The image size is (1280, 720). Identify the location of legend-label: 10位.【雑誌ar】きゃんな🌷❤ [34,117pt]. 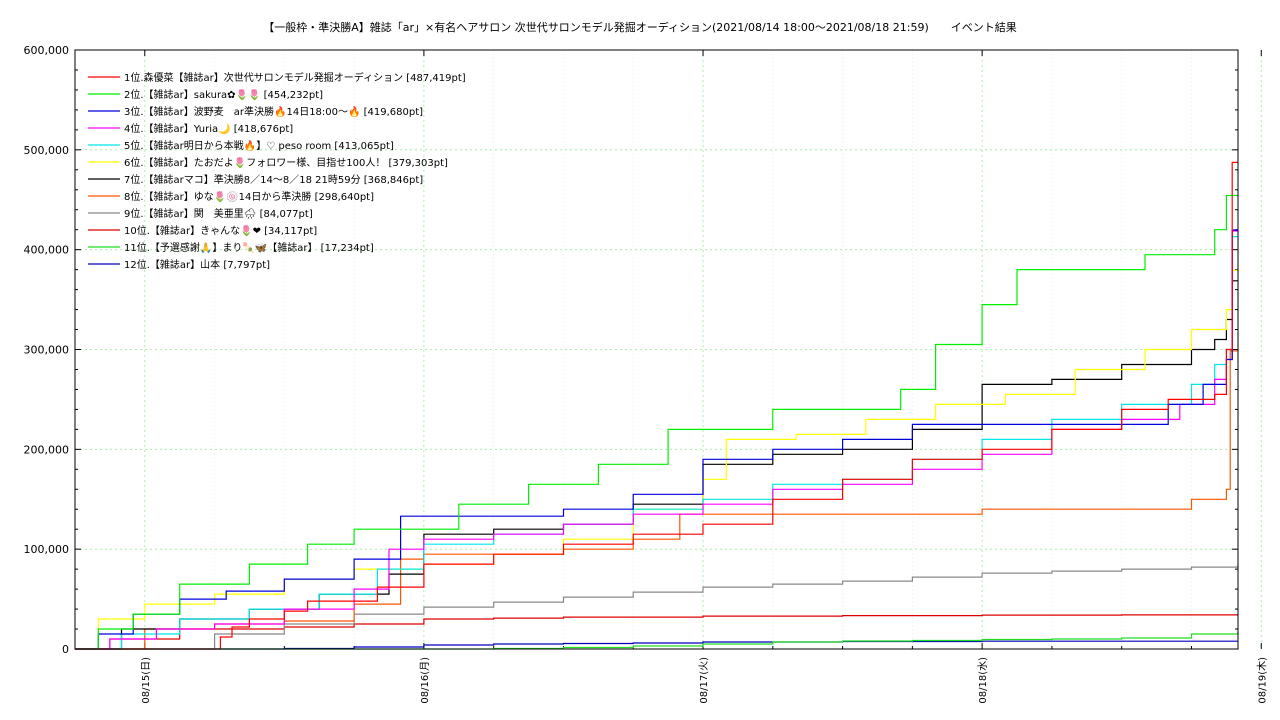
(220, 230).